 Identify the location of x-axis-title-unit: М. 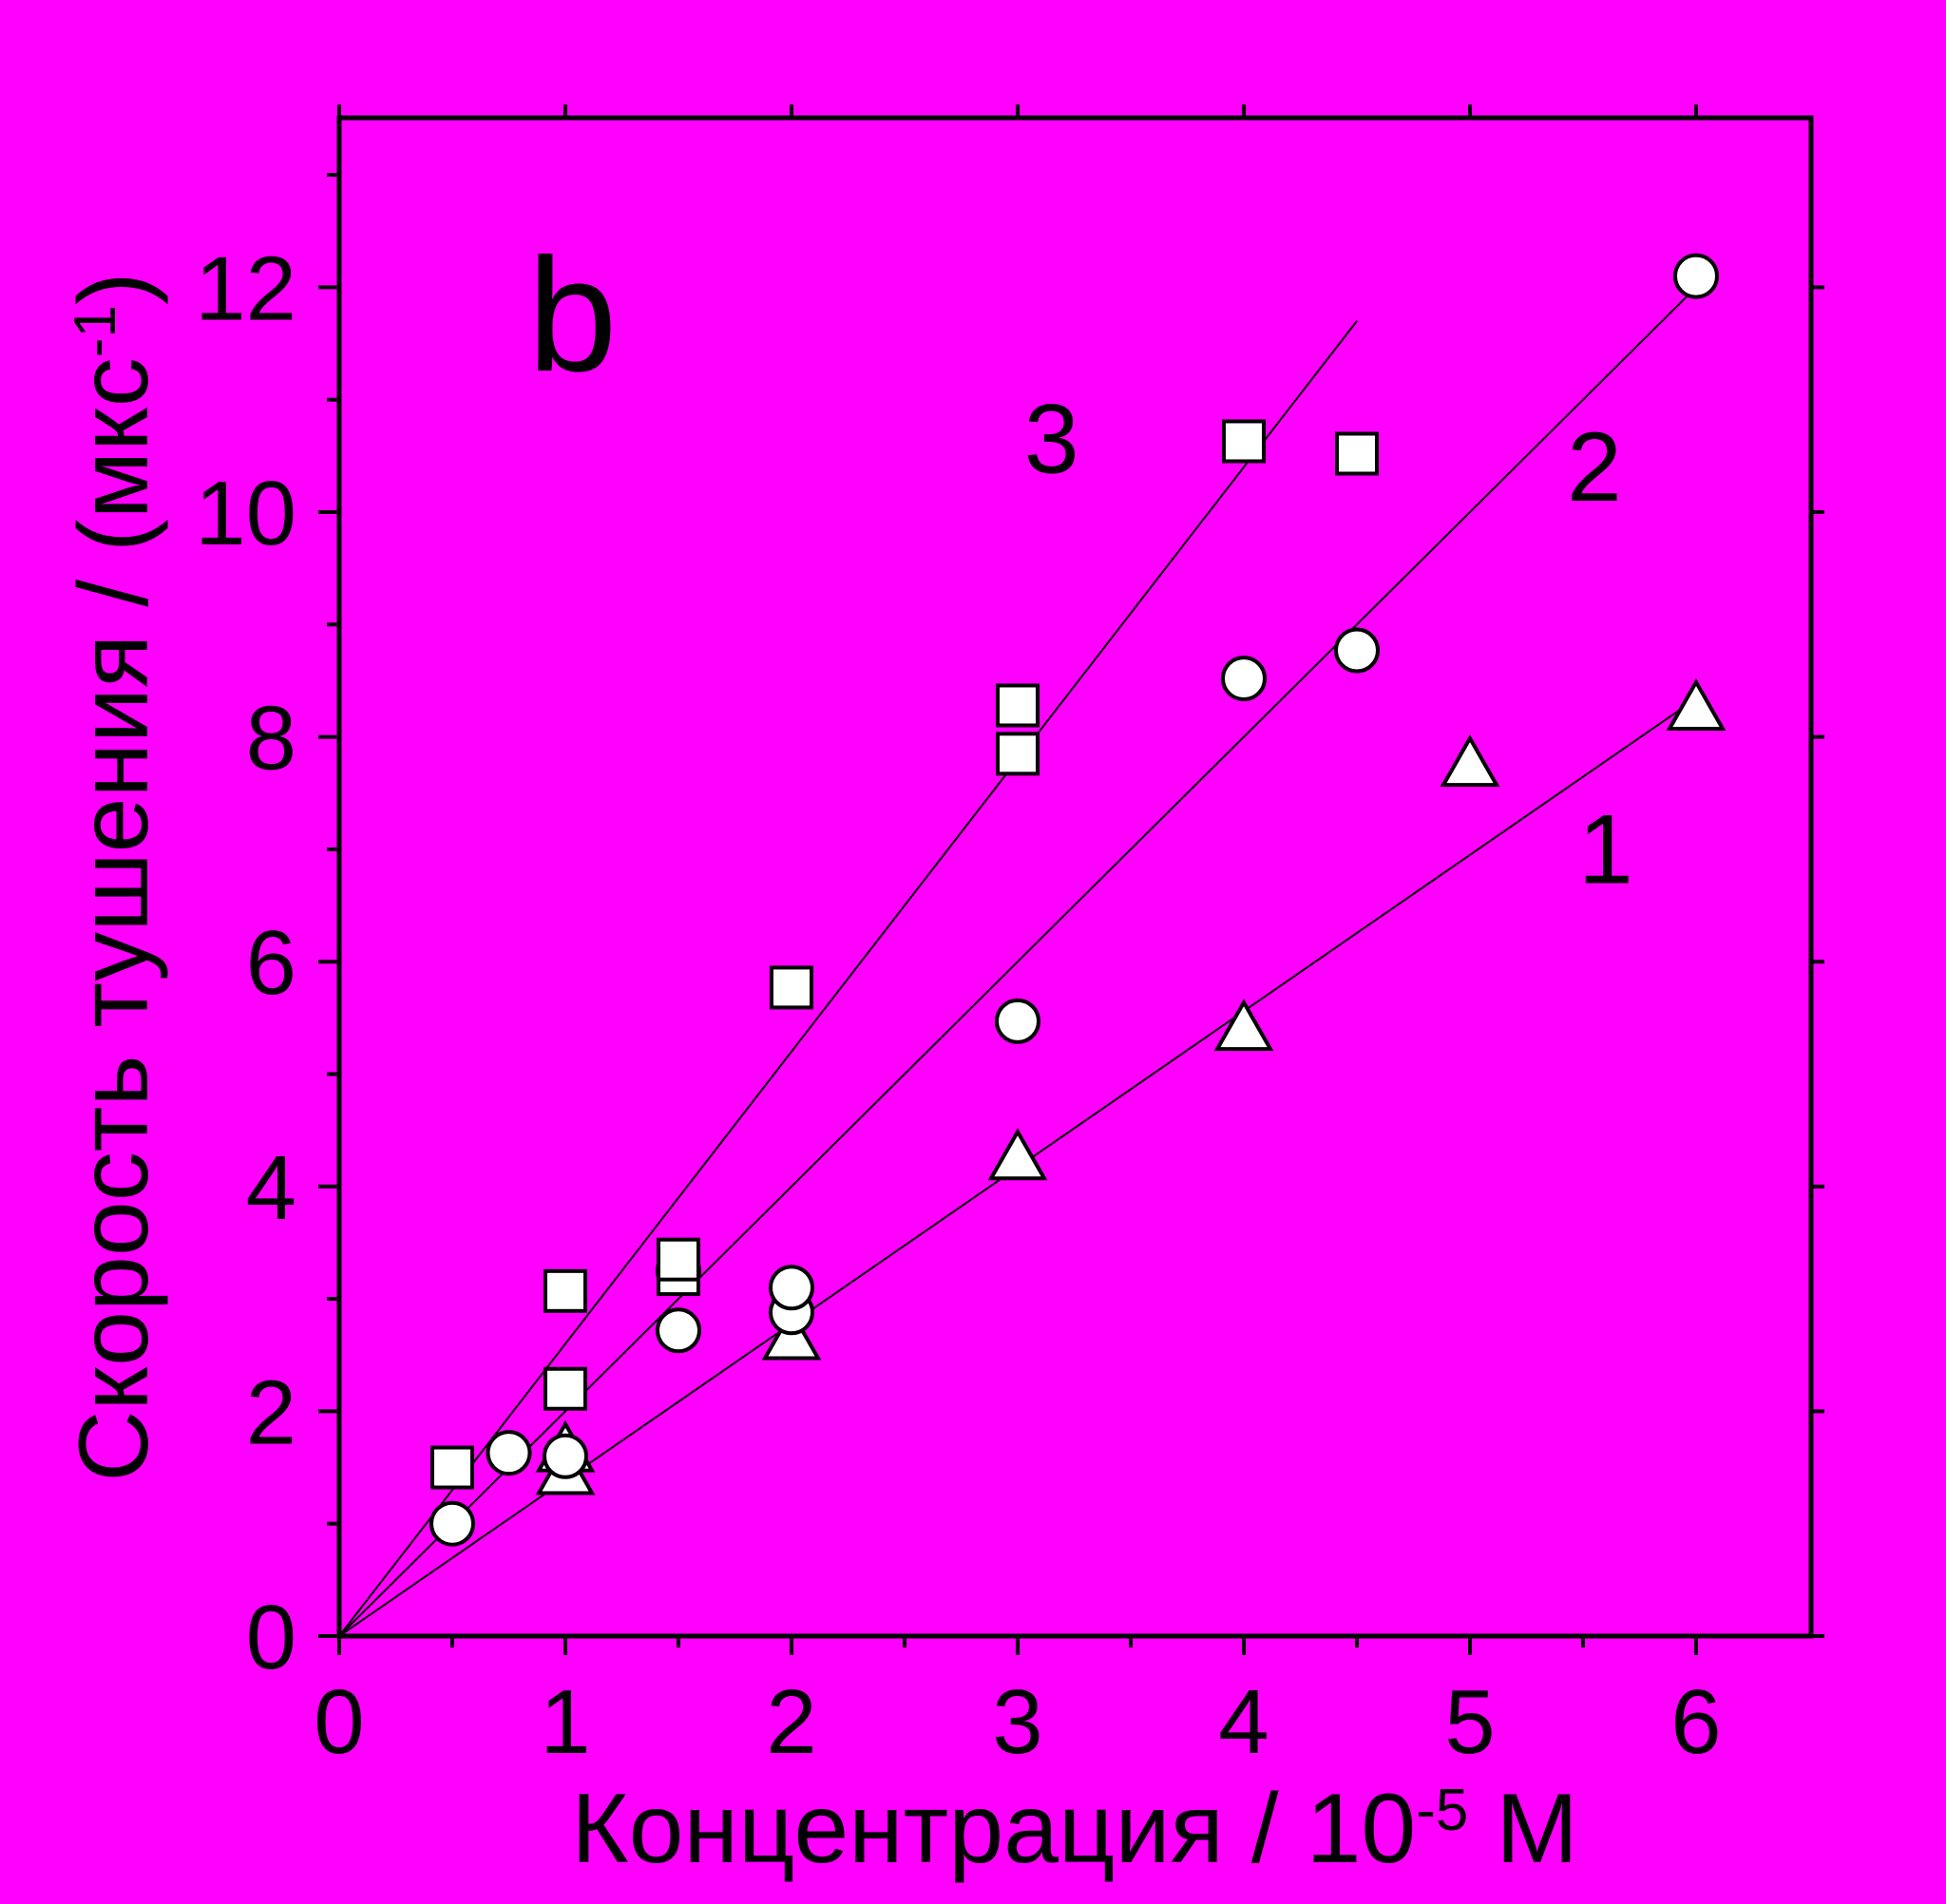
(1523, 1829).